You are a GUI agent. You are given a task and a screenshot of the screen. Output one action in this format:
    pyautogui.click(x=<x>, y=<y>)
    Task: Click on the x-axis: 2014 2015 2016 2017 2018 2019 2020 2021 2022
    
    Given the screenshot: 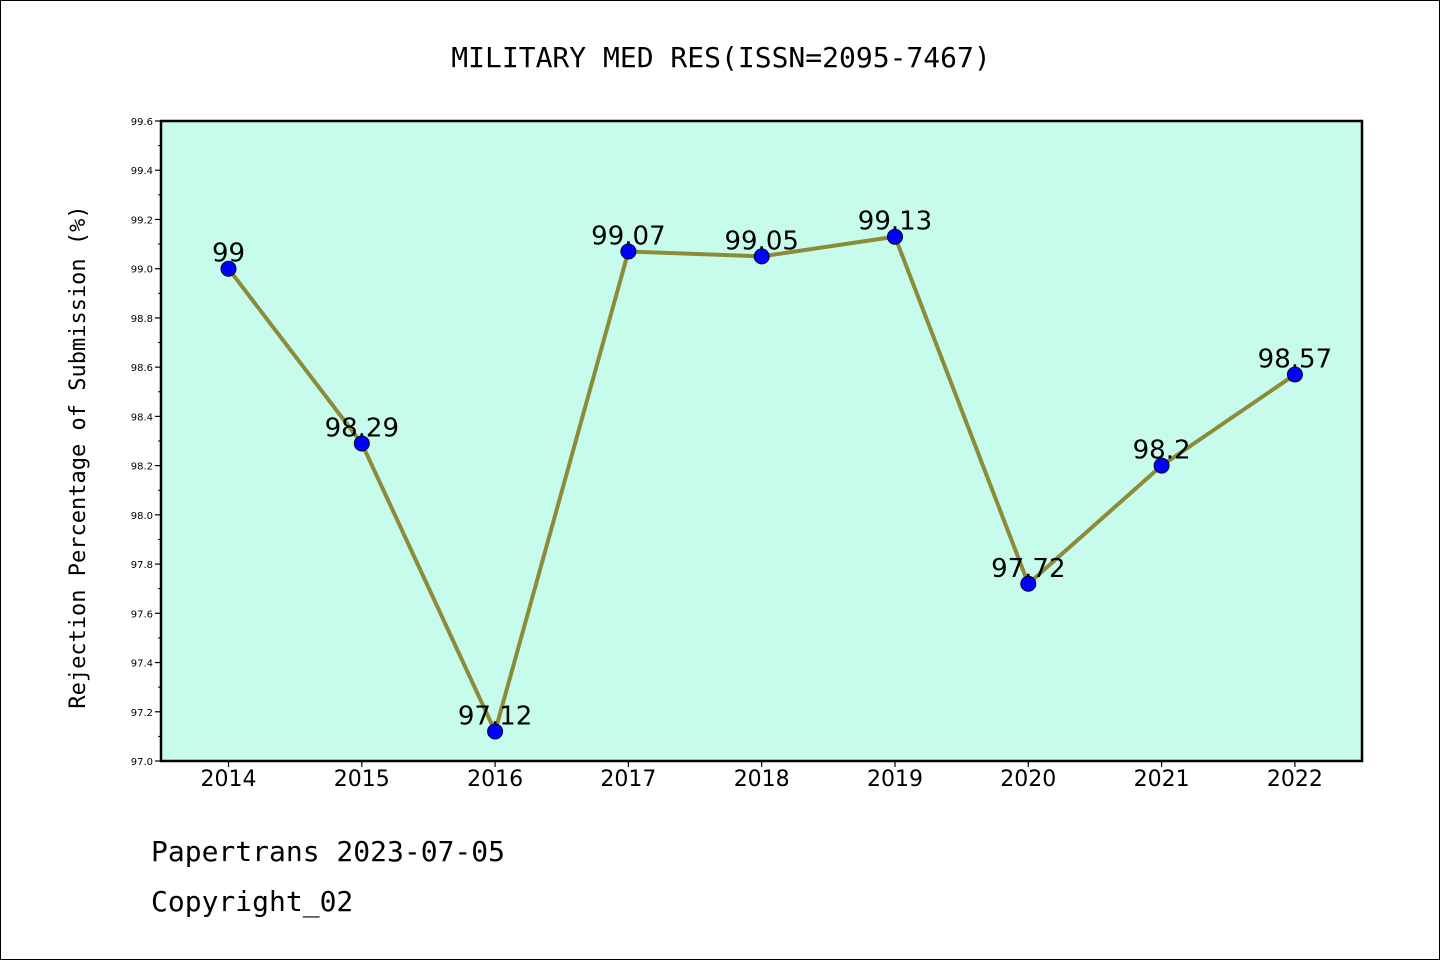 What is the action you would take?
    pyautogui.click(x=762, y=776)
    